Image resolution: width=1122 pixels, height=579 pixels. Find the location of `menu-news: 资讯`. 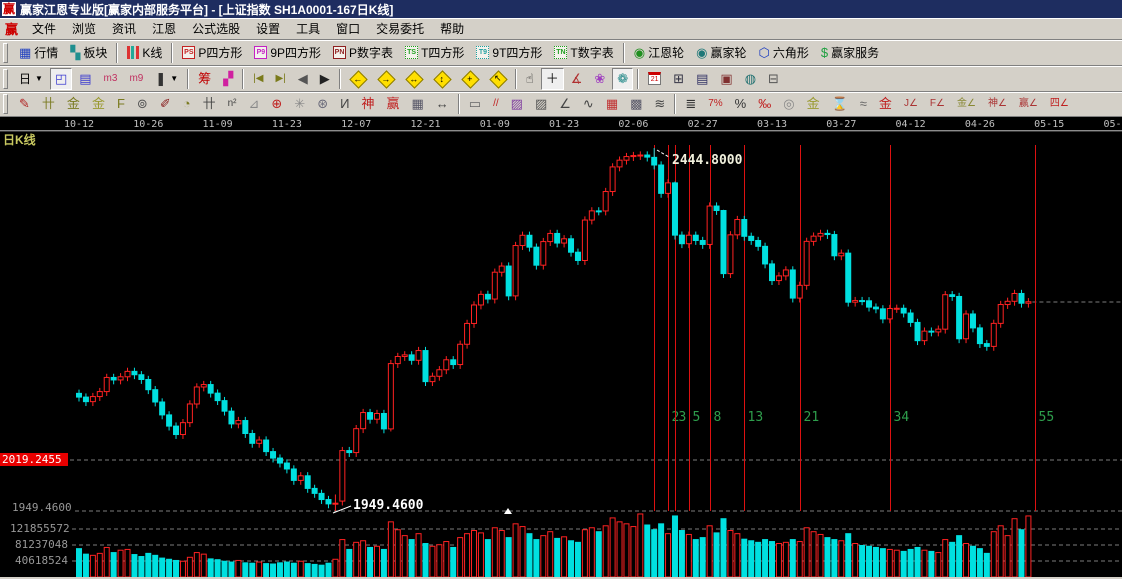

menu-news: 资讯 is located at coordinates (124, 29).